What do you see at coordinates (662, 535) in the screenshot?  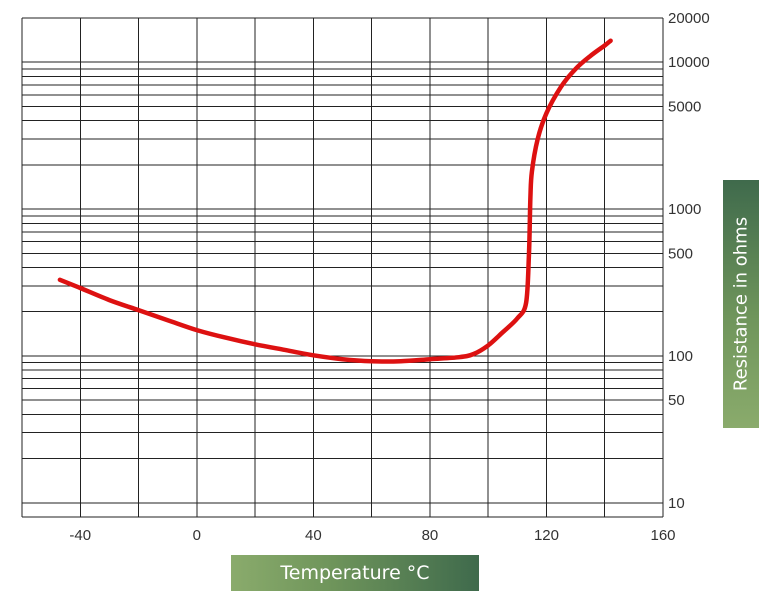 I see `x-tick-label: 160` at bounding box center [662, 535].